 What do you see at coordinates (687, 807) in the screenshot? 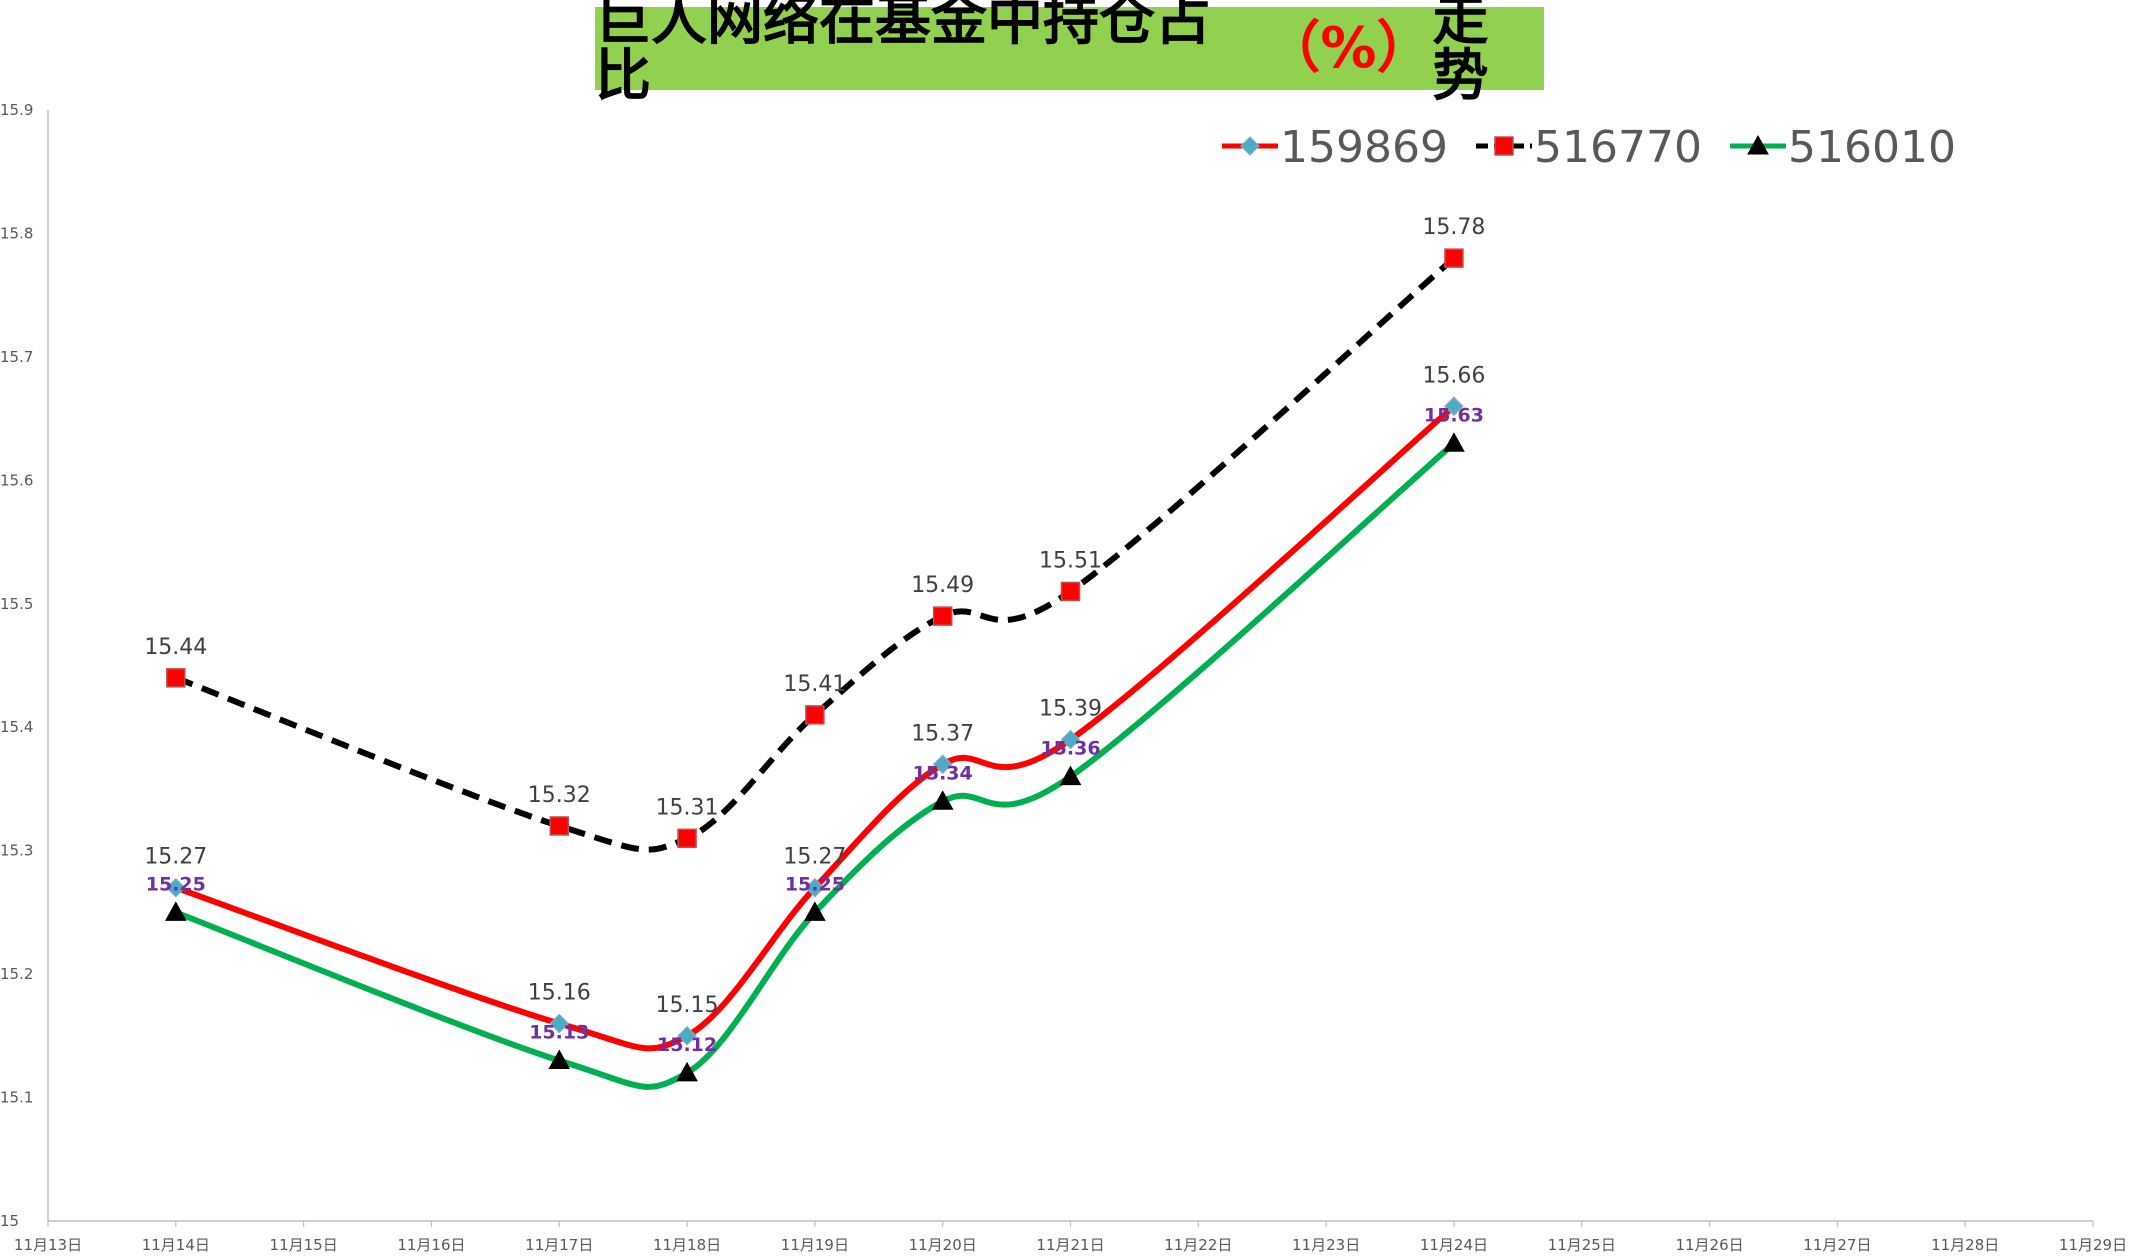
I see `data-label-516770: 15.31` at bounding box center [687, 807].